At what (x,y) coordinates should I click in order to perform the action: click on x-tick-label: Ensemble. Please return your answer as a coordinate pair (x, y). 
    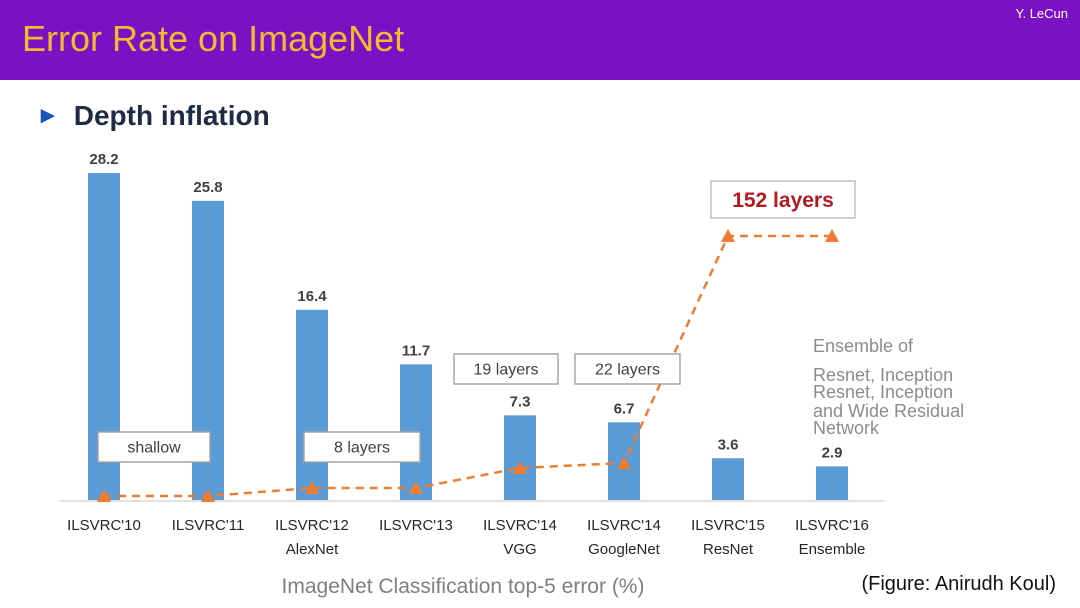
    Looking at the image, I should click on (832, 549).